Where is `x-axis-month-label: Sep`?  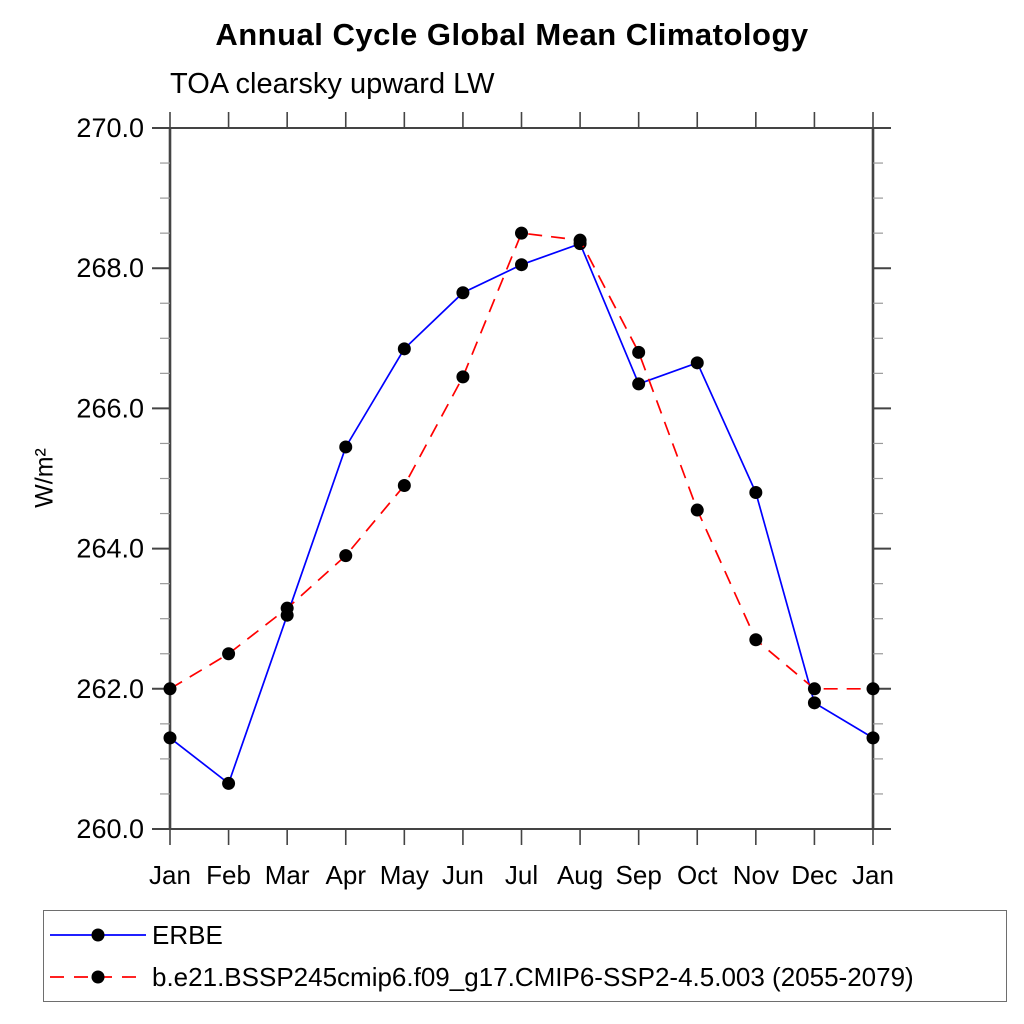 x-axis-month-label: Sep is located at coordinates (639, 875).